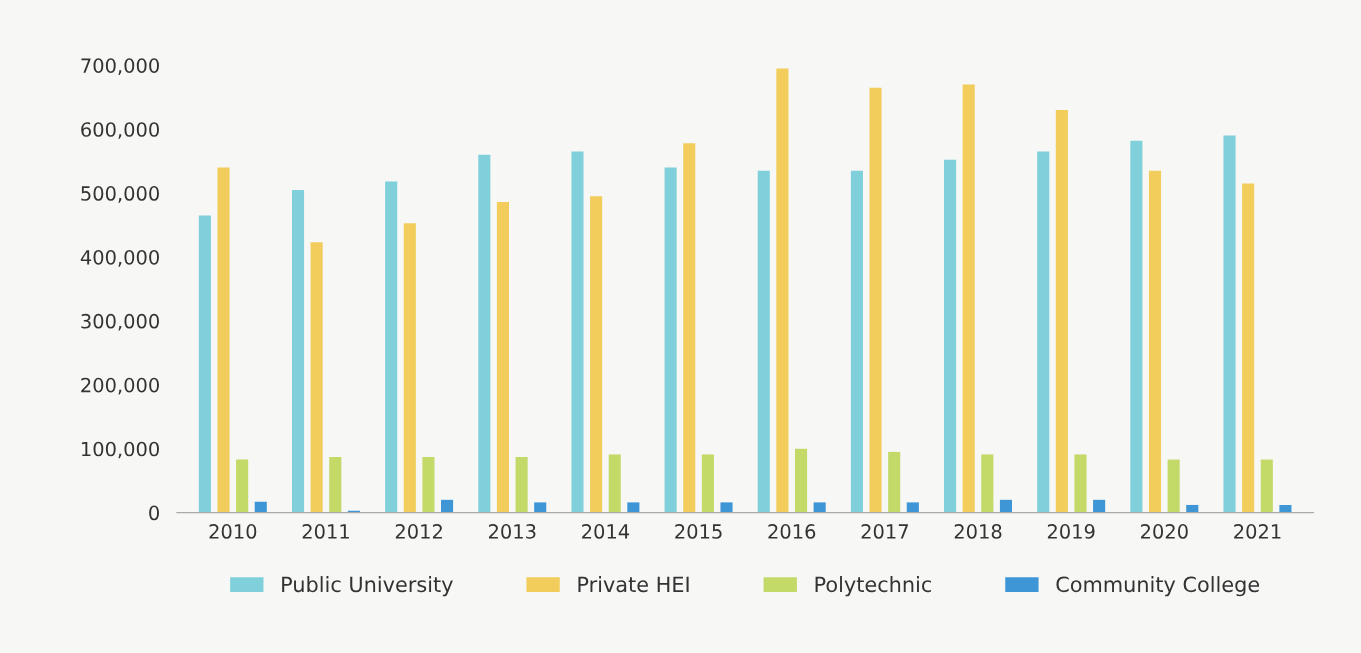 This screenshot has width=1361, height=653. I want to click on x-tick-label: 2016, so click(792, 531).